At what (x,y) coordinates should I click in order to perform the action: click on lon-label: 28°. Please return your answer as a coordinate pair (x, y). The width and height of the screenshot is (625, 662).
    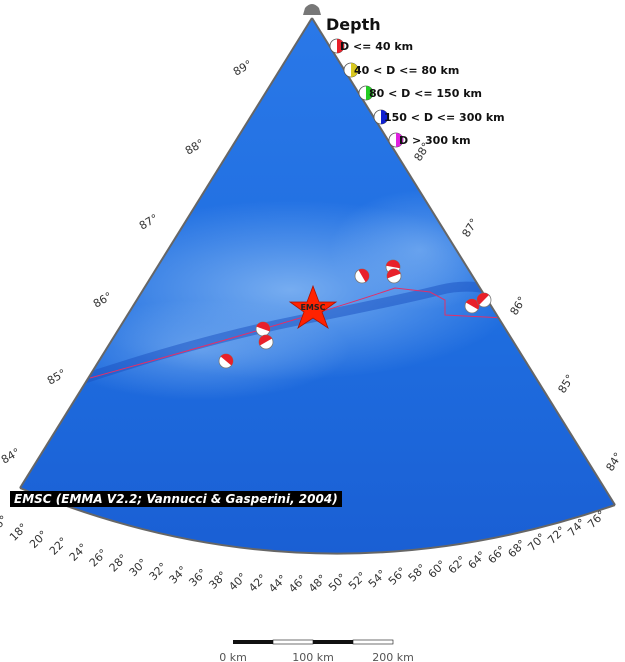
    Looking at the image, I should click on (118, 563).